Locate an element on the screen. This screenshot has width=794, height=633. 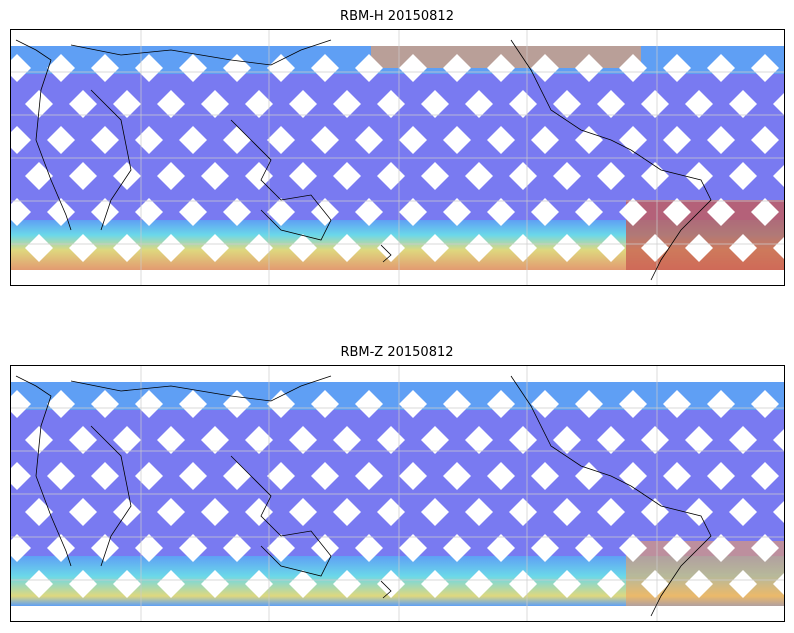
panel-title-bottom: RBM-Z 20150812 is located at coordinates (397, 352).